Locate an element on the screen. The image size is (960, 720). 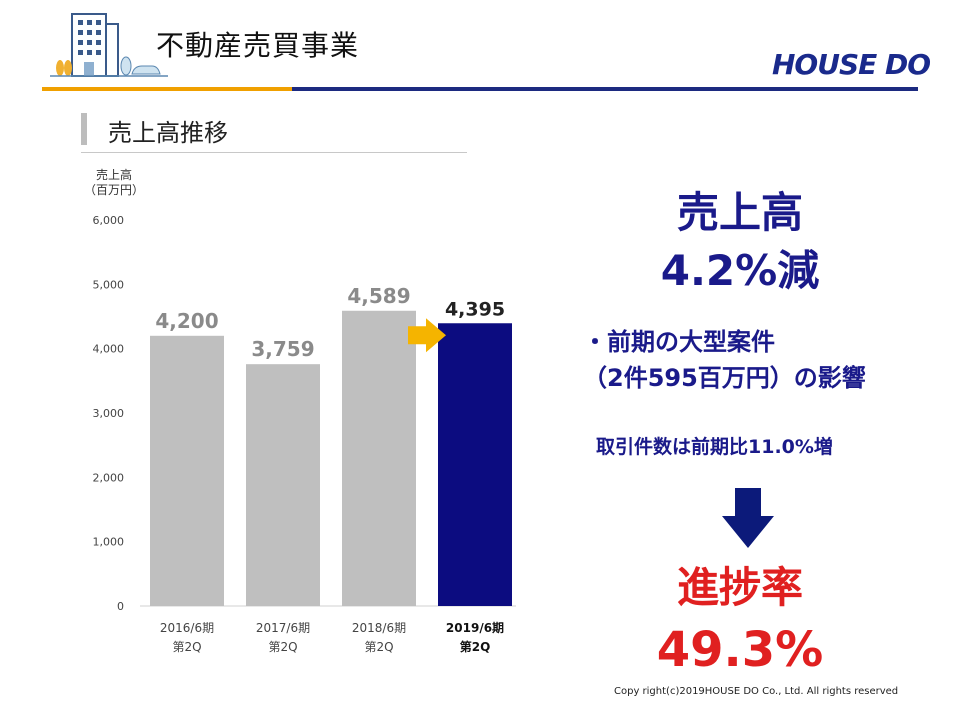
note-large-deal-detail: （2件595百万円）の影響 is located at coordinates (724, 378).